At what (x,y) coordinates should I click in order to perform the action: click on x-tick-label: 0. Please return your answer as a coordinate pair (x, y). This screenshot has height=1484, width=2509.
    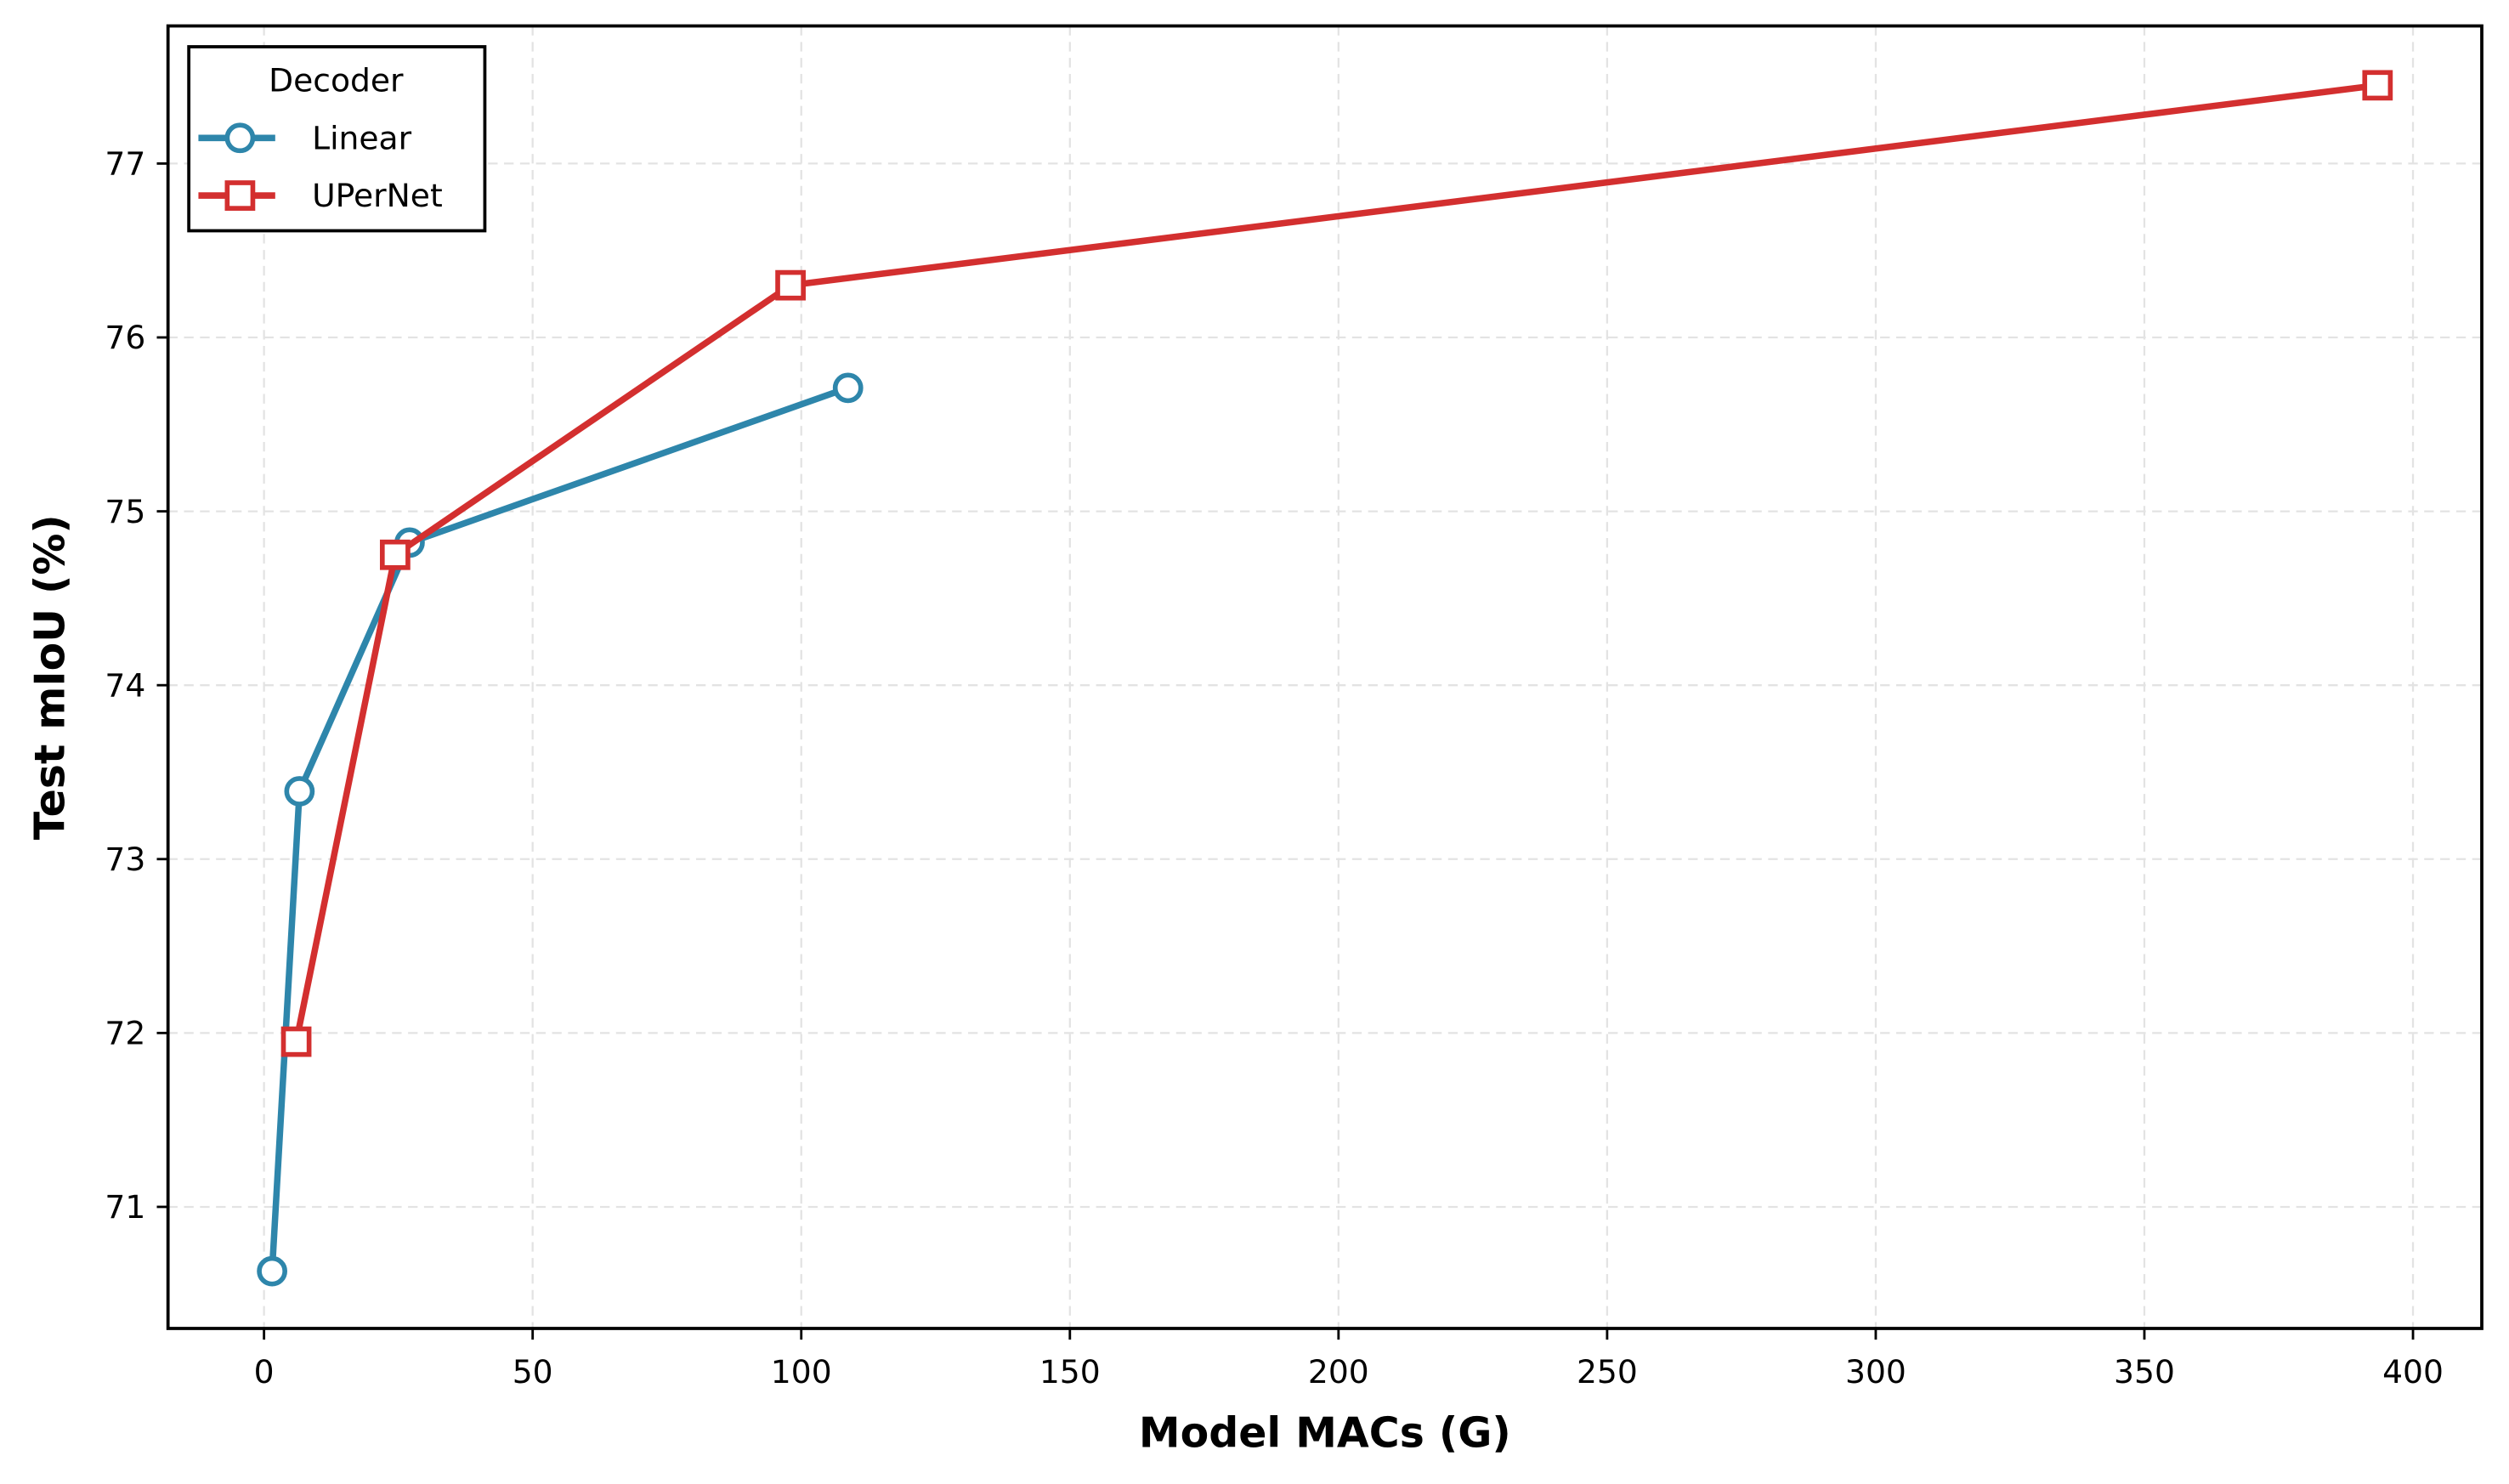
    Looking at the image, I should click on (264, 1372).